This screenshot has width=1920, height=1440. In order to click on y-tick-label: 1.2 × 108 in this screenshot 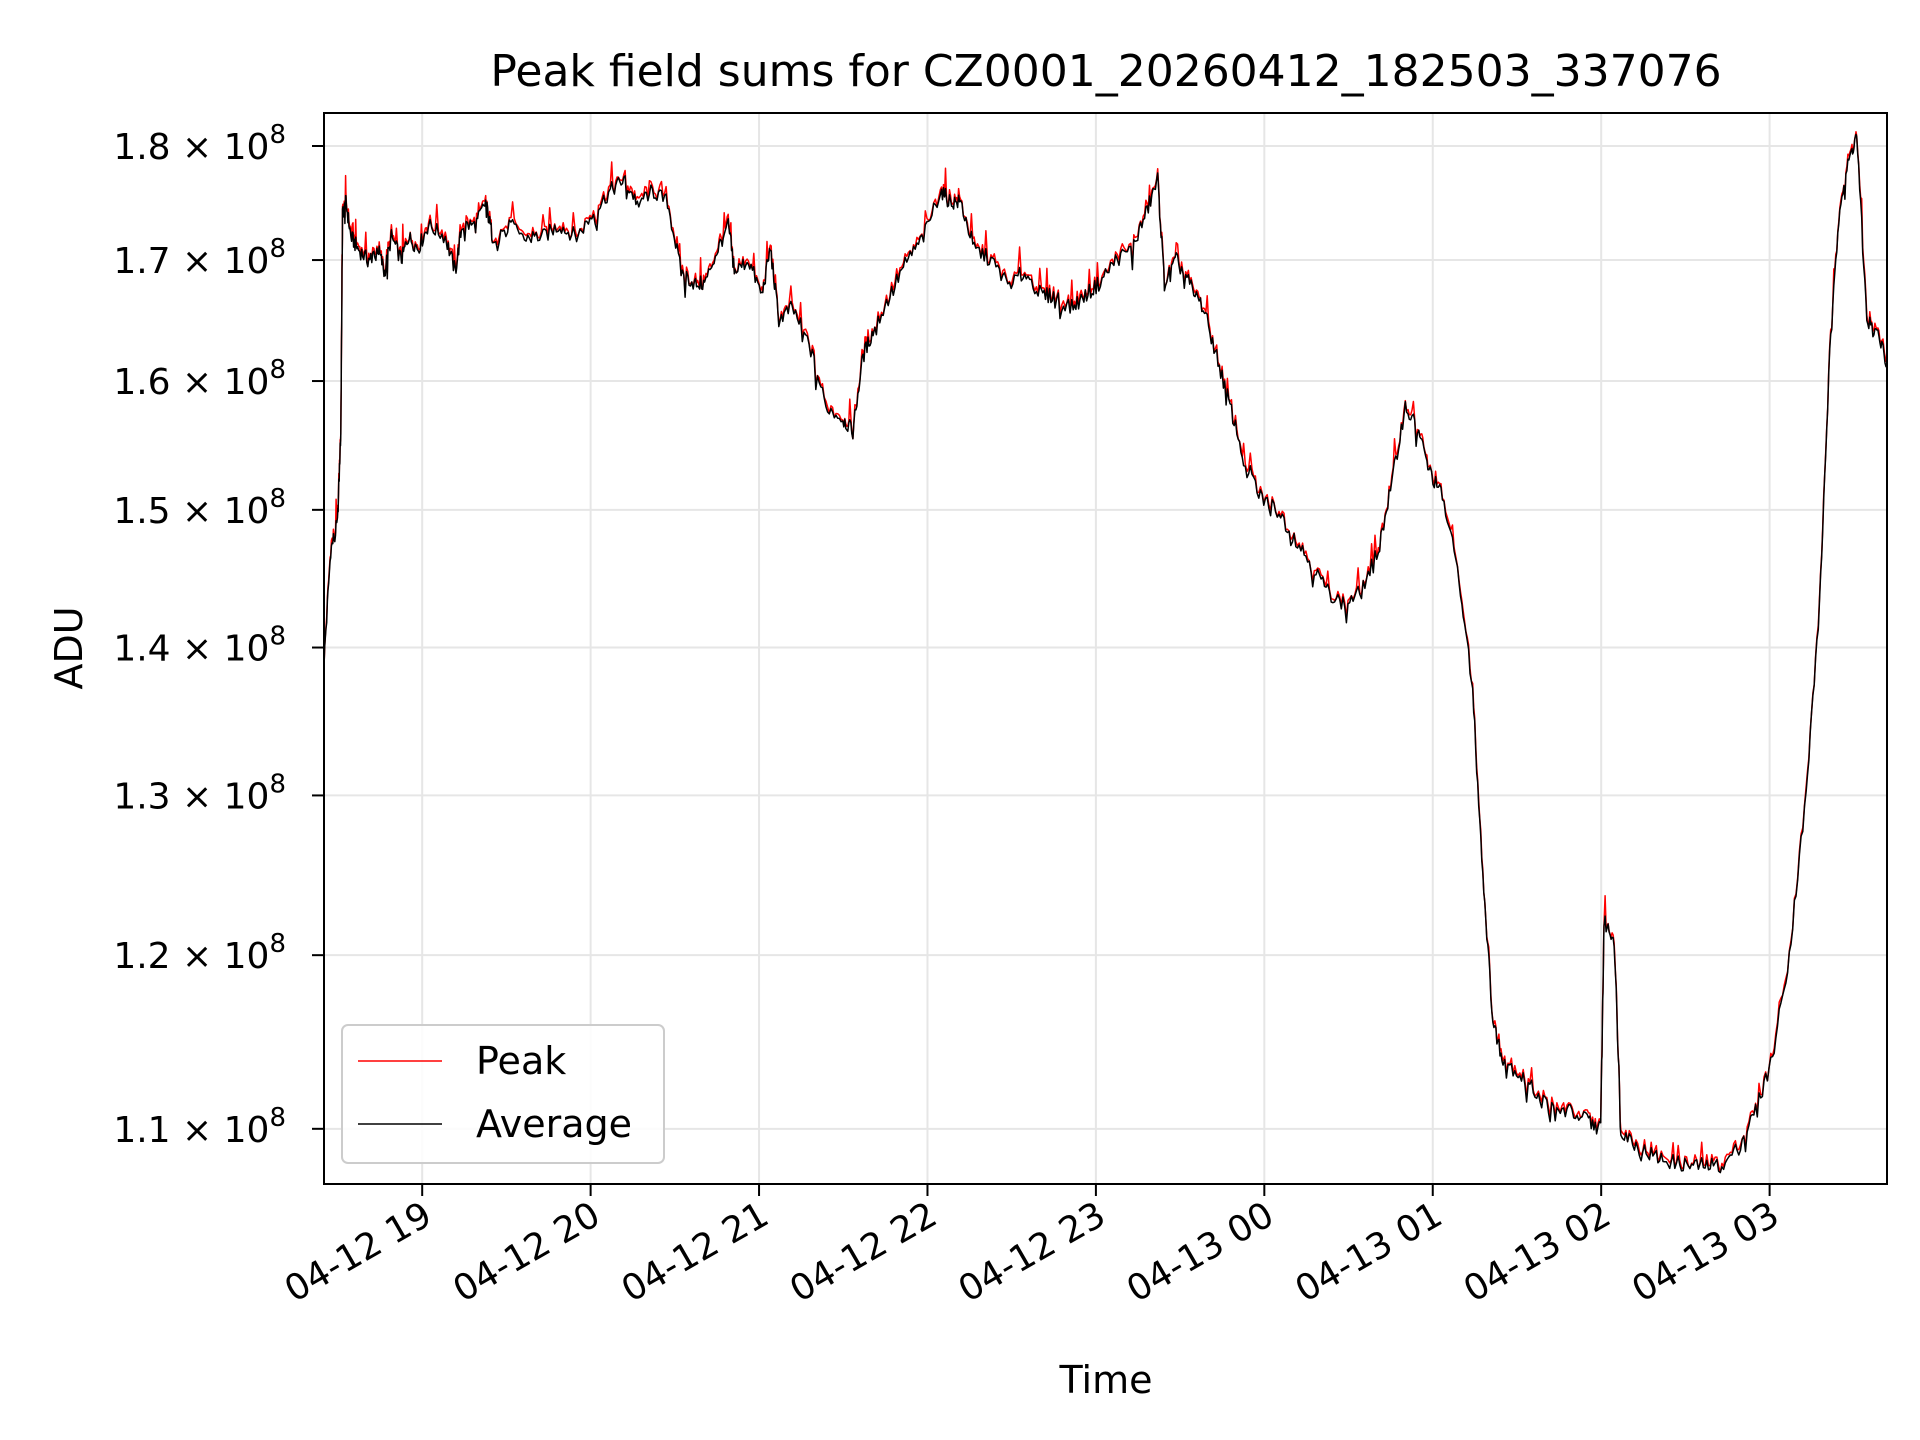, I will do `click(199, 953)`.